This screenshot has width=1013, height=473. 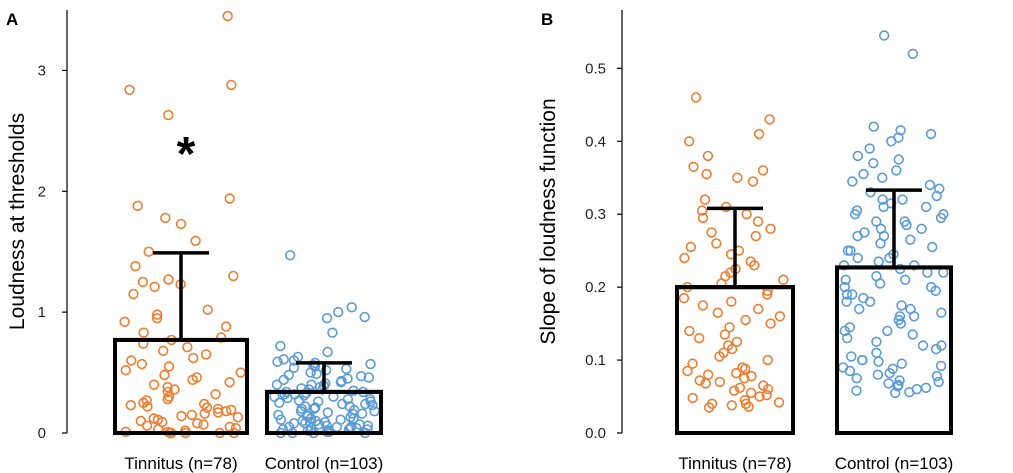 What do you see at coordinates (595, 141) in the screenshot?
I see `y-tick-label: 0.4` at bounding box center [595, 141].